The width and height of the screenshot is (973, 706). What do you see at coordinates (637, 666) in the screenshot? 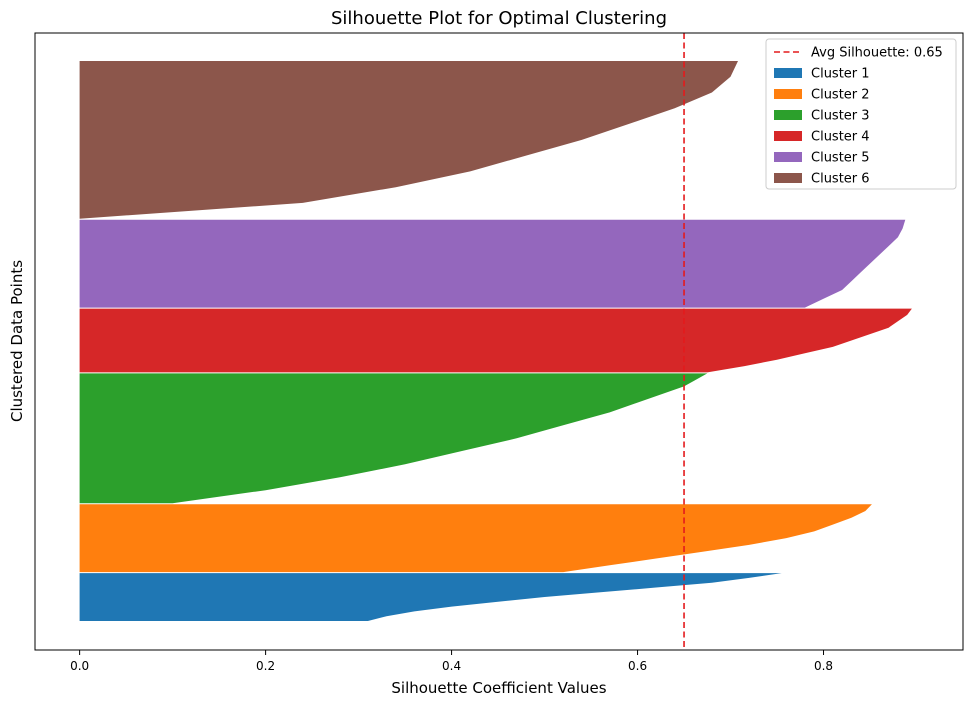
I see `x-tick-label: 0.6` at bounding box center [637, 666].